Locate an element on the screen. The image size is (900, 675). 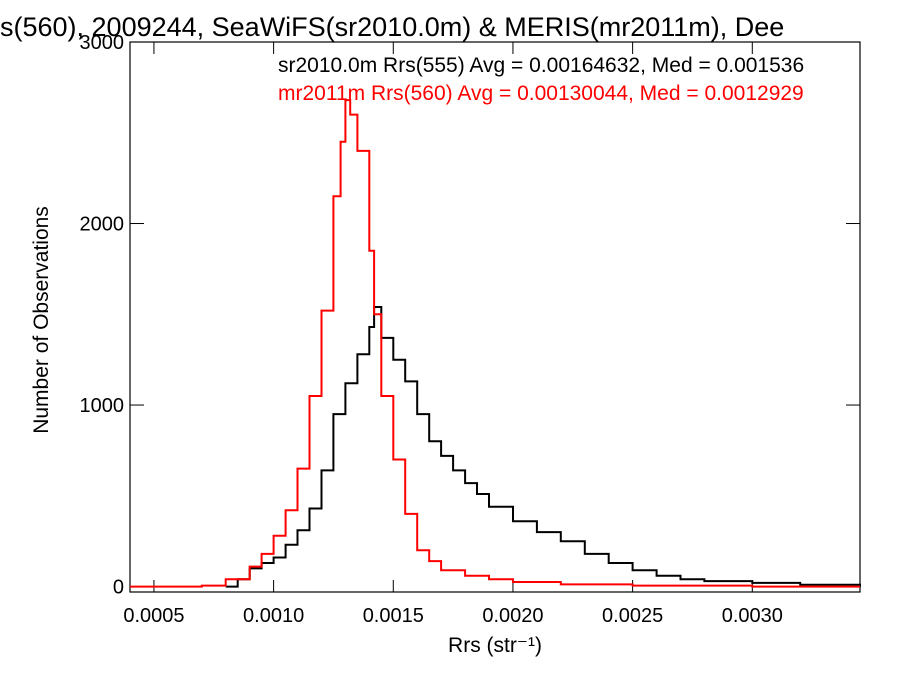
y-tick-label: 1000 is located at coordinates (102, 406).